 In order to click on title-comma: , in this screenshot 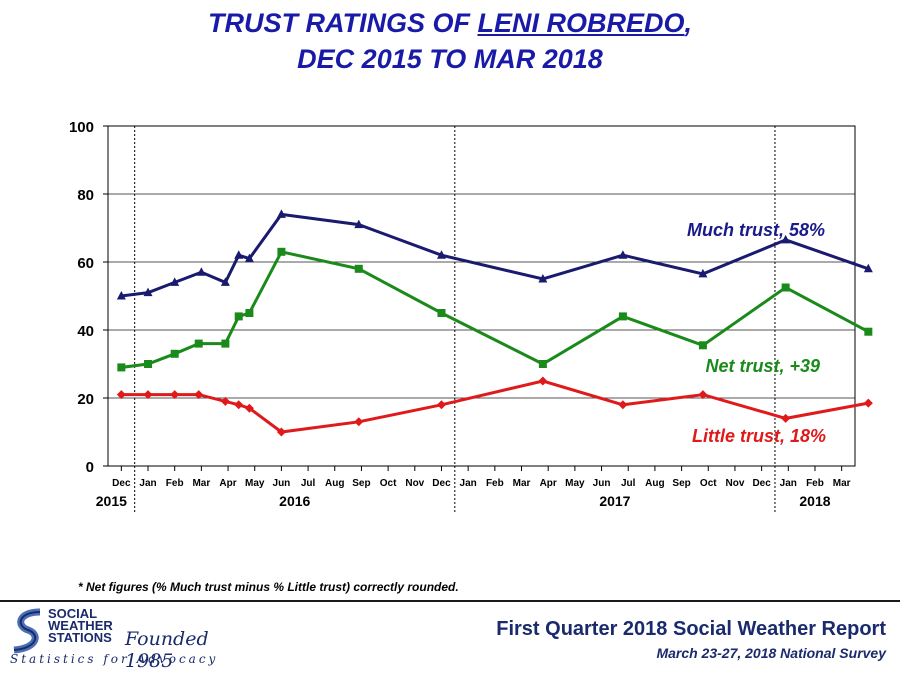, I will do `click(688, 23)`.